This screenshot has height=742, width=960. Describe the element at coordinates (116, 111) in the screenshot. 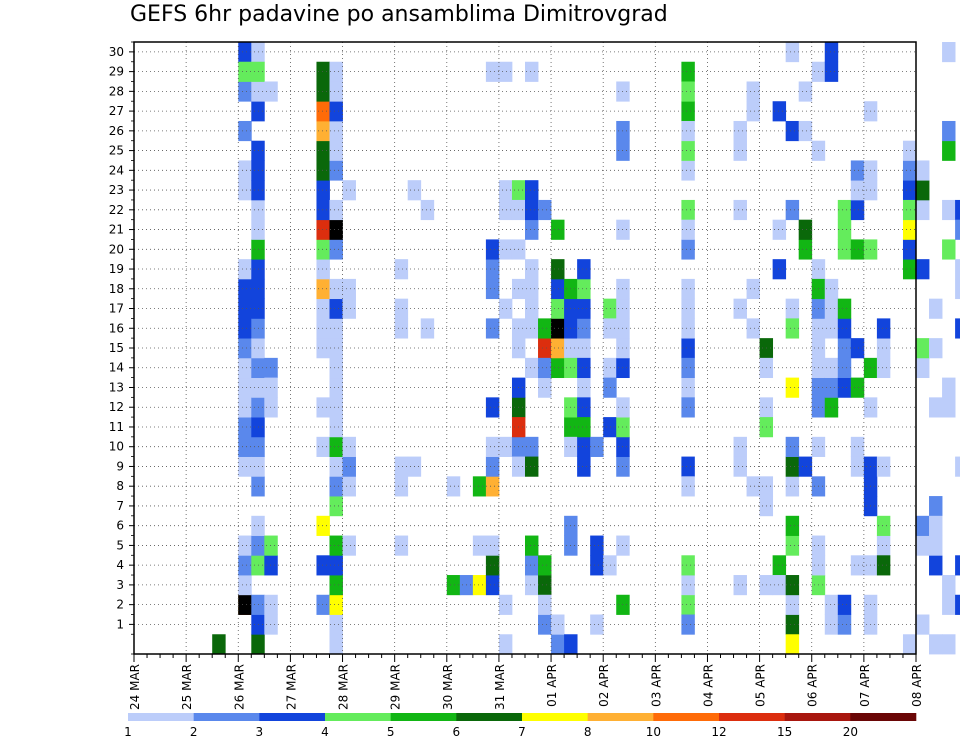

I see `y-tick-label: 27` at that location.